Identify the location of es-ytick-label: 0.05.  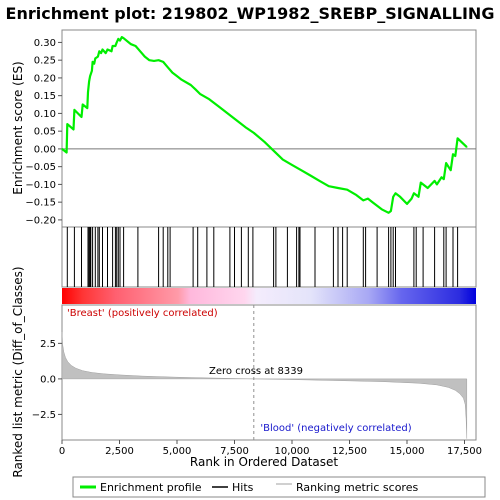
(45, 132).